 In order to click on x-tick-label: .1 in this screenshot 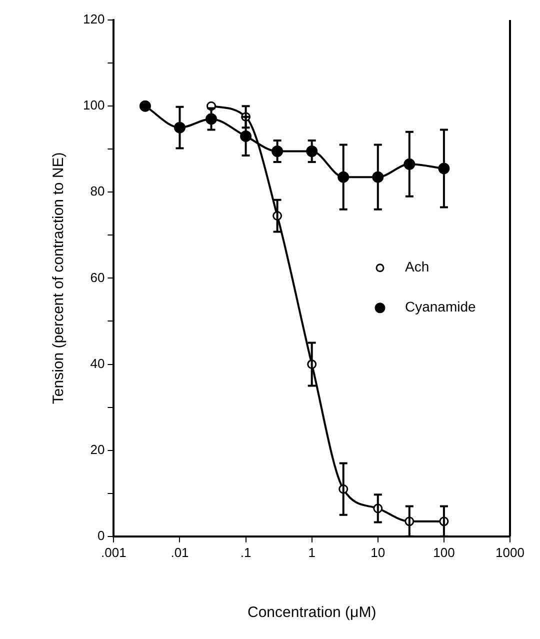, I will do `click(246, 552)`.